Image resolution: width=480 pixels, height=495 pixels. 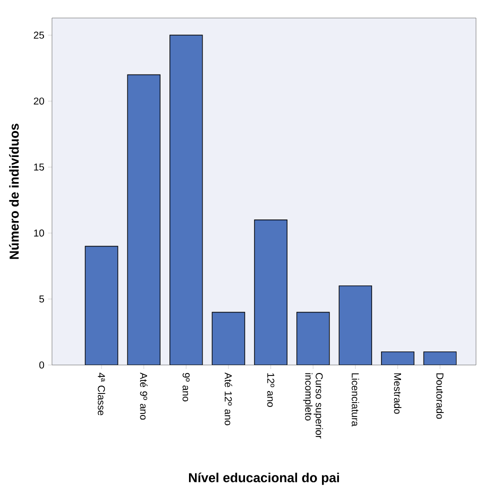 I want to click on y-axis-title: Número de indivíduos, so click(x=14, y=191).